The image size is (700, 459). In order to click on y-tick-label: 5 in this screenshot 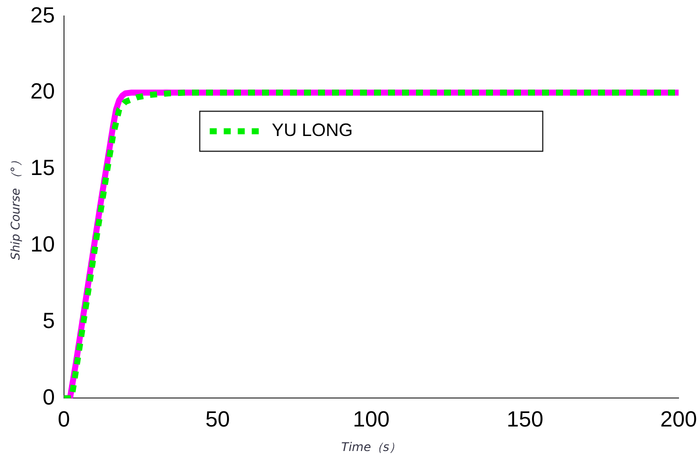, I will do `click(48, 320)`.